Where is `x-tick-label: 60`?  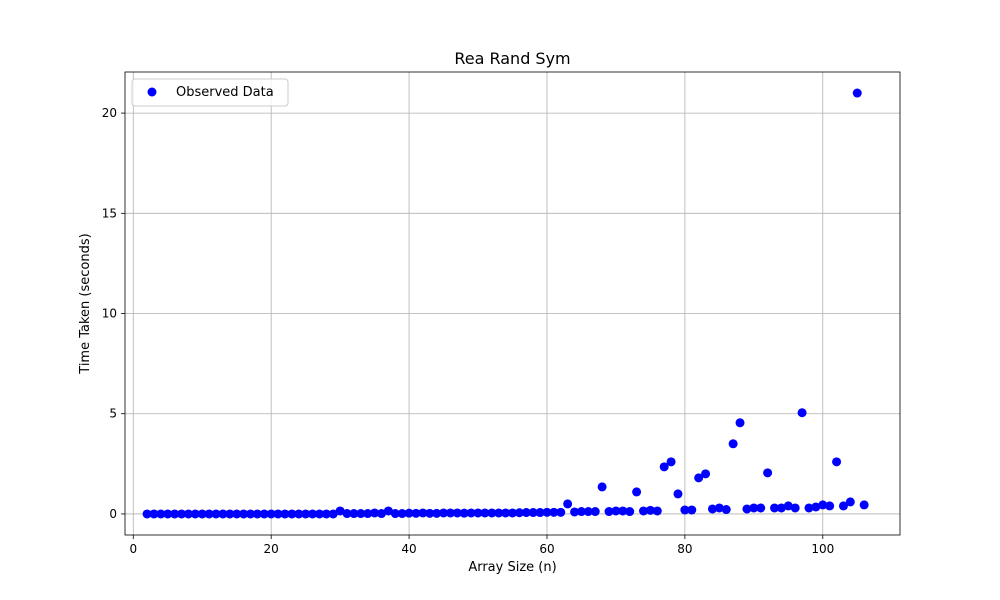 x-tick-label: 60 is located at coordinates (546, 549).